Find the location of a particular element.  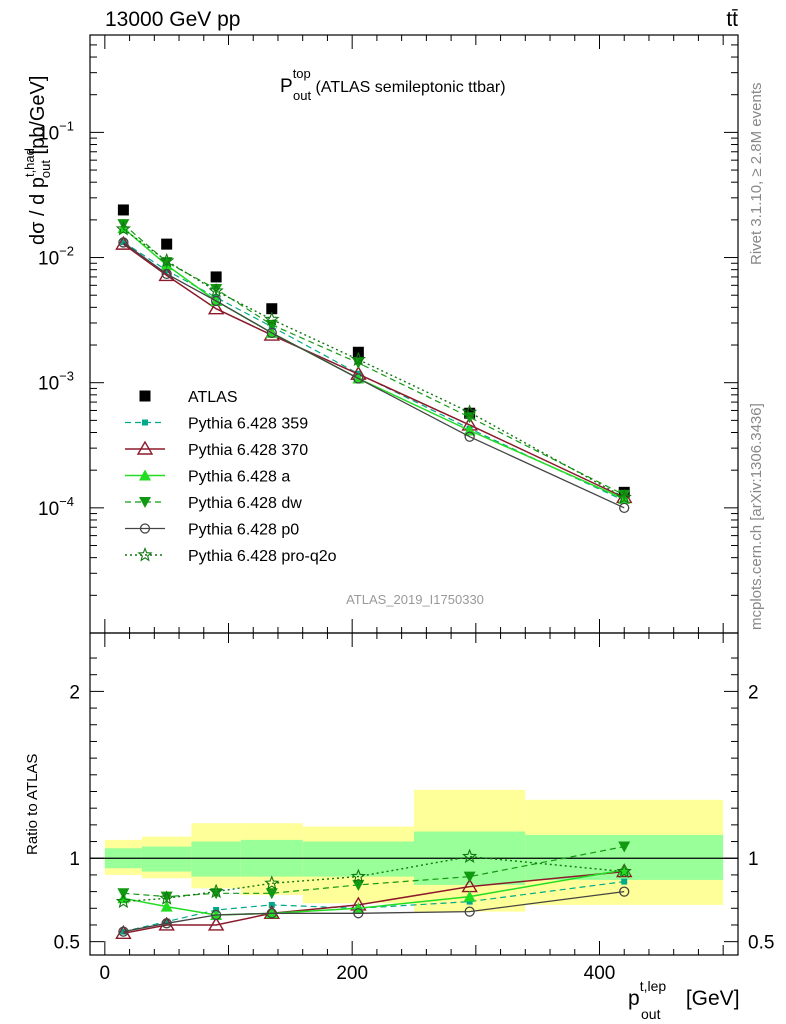

ratio-y-tick-label-right: 2 is located at coordinates (753, 692).